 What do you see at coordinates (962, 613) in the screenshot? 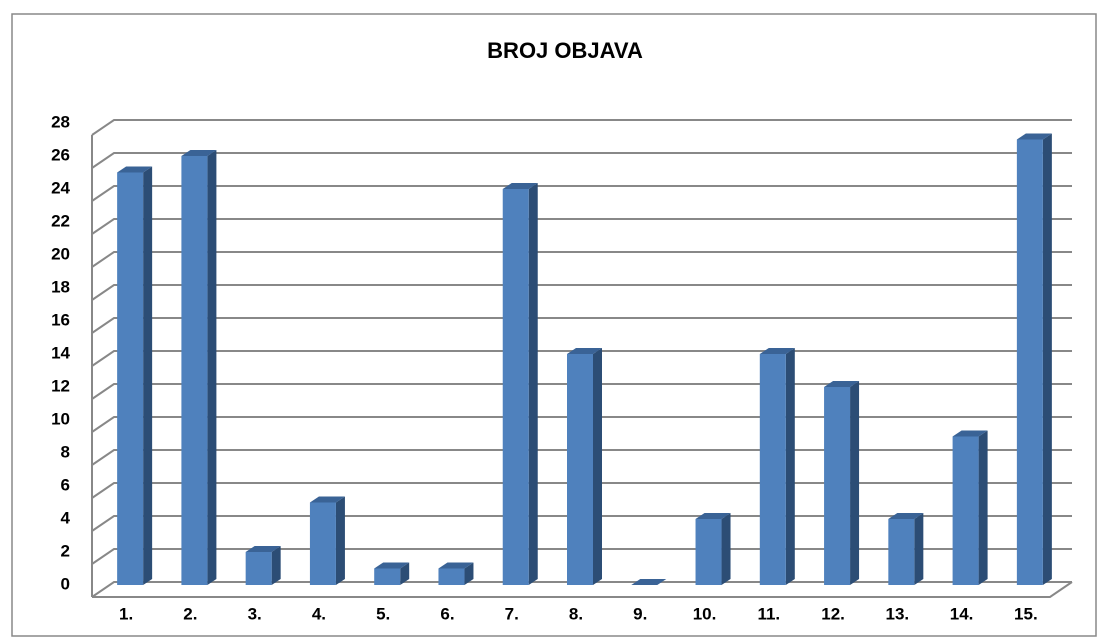
I see `x-tick-label: 14.` at bounding box center [962, 613].